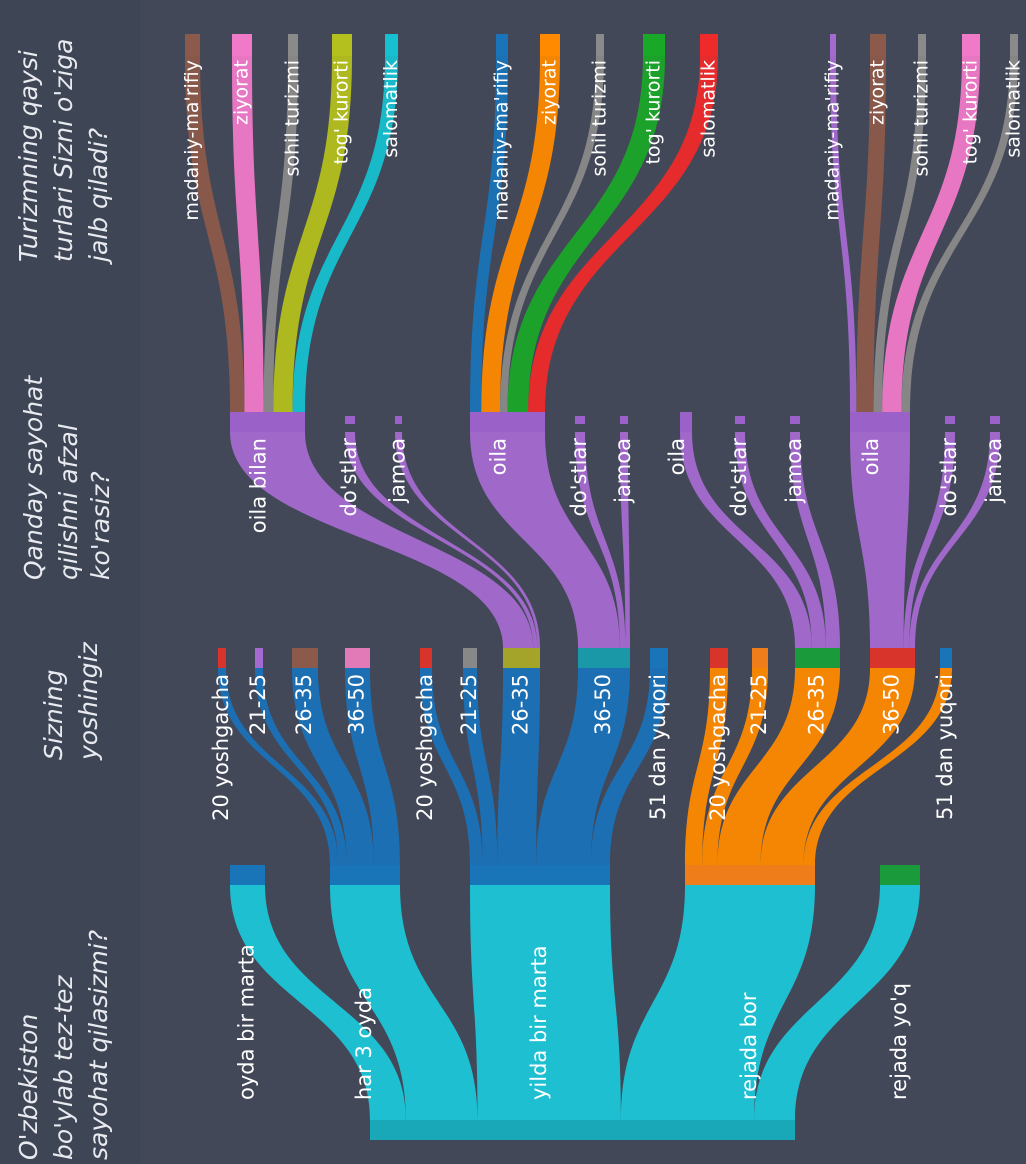  What do you see at coordinates (33, 477) in the screenshot?
I see `column-header: Qanday sayohat` at bounding box center [33, 477].